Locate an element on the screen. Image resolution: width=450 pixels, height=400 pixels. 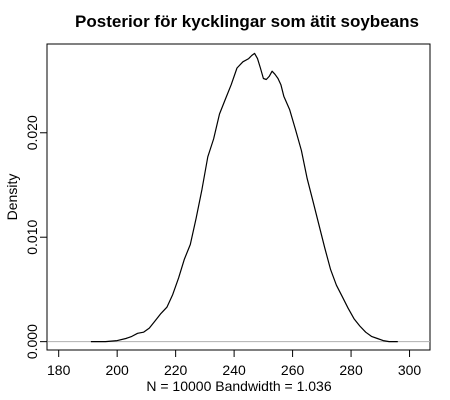
x-tick-label: 180 is located at coordinates (59, 370).